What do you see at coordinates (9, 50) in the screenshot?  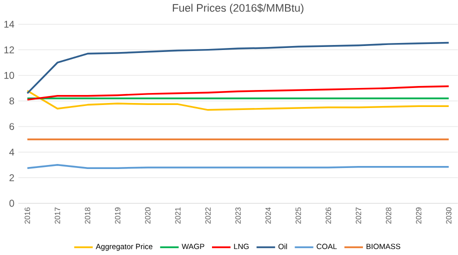 I see `y-tick-label: 12` at bounding box center [9, 50].